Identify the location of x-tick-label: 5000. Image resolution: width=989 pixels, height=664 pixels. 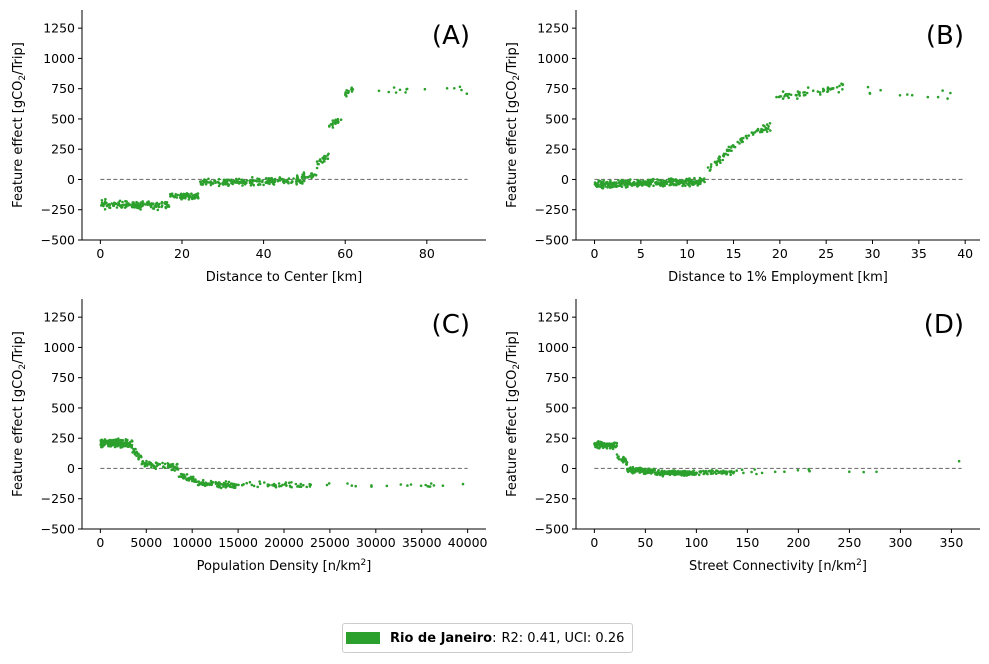
(146, 542).